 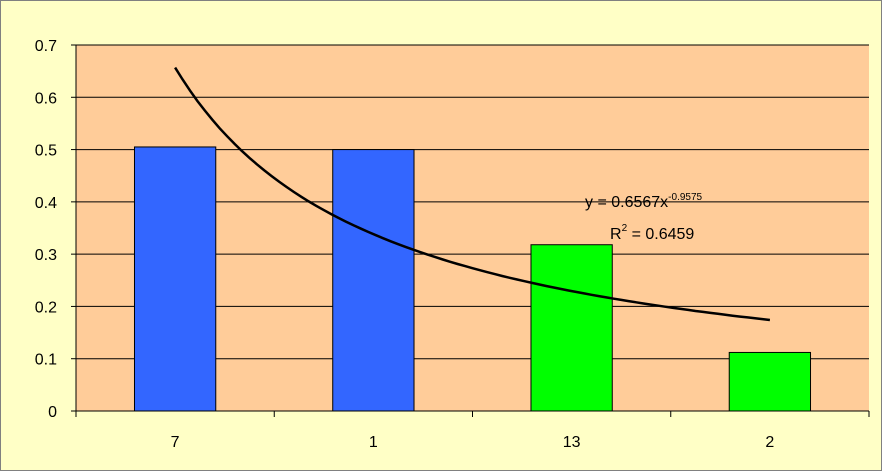 What do you see at coordinates (616, 234) in the screenshot?
I see `r-squared-label: R` at bounding box center [616, 234].